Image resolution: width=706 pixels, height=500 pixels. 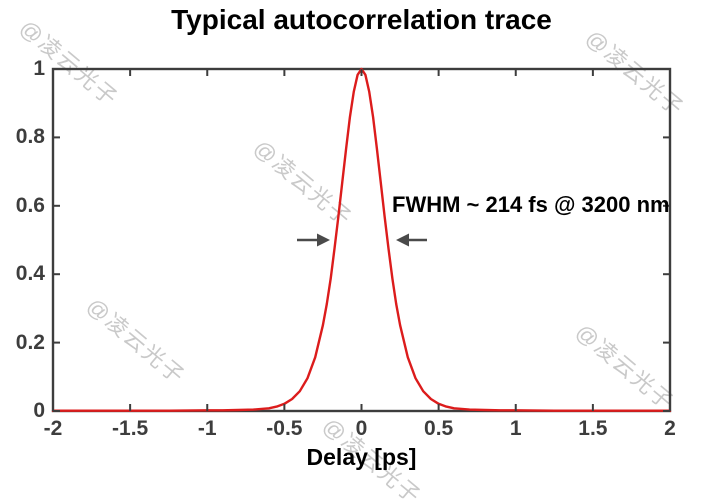 What do you see at coordinates (515, 428) in the screenshot?
I see `x-tick-label: 1` at bounding box center [515, 428].